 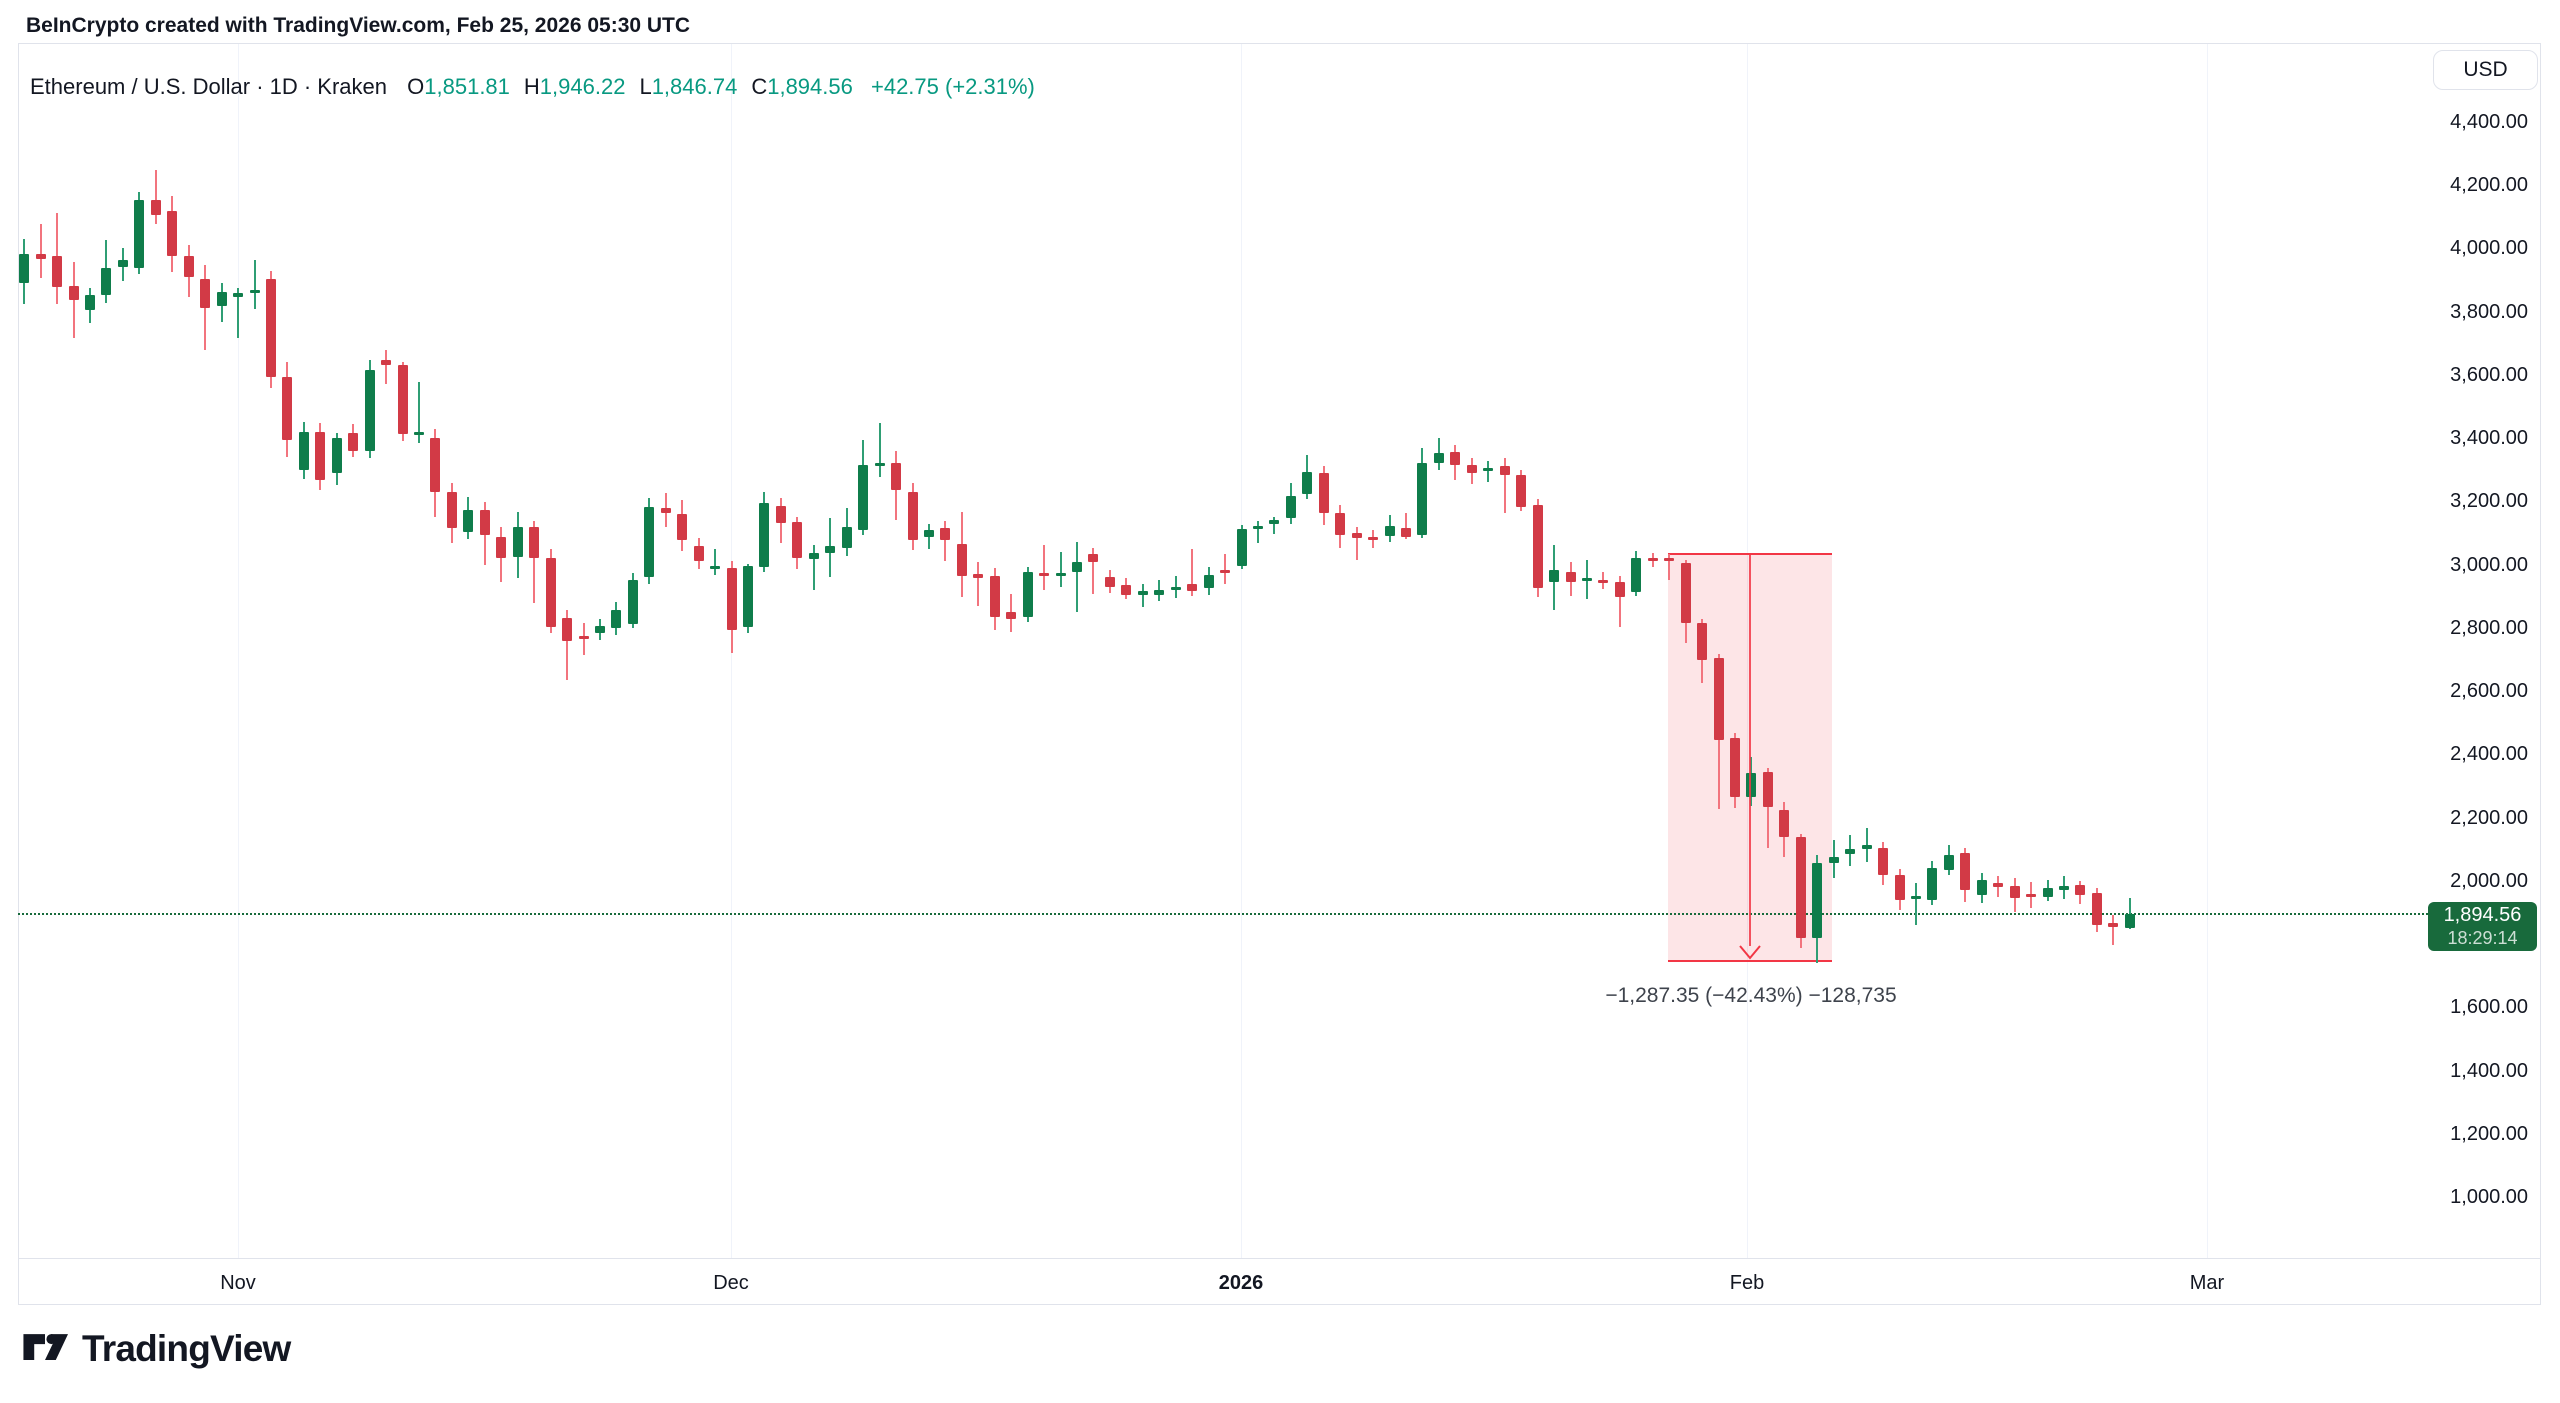 I want to click on price-tick-label: 3,200.00, so click(x=2489, y=501).